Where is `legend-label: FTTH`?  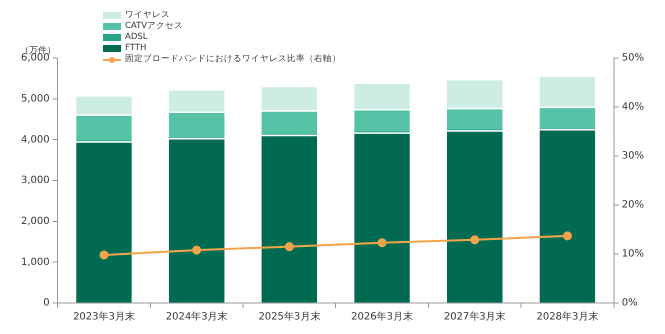 legend-label: FTTH is located at coordinates (135, 48).